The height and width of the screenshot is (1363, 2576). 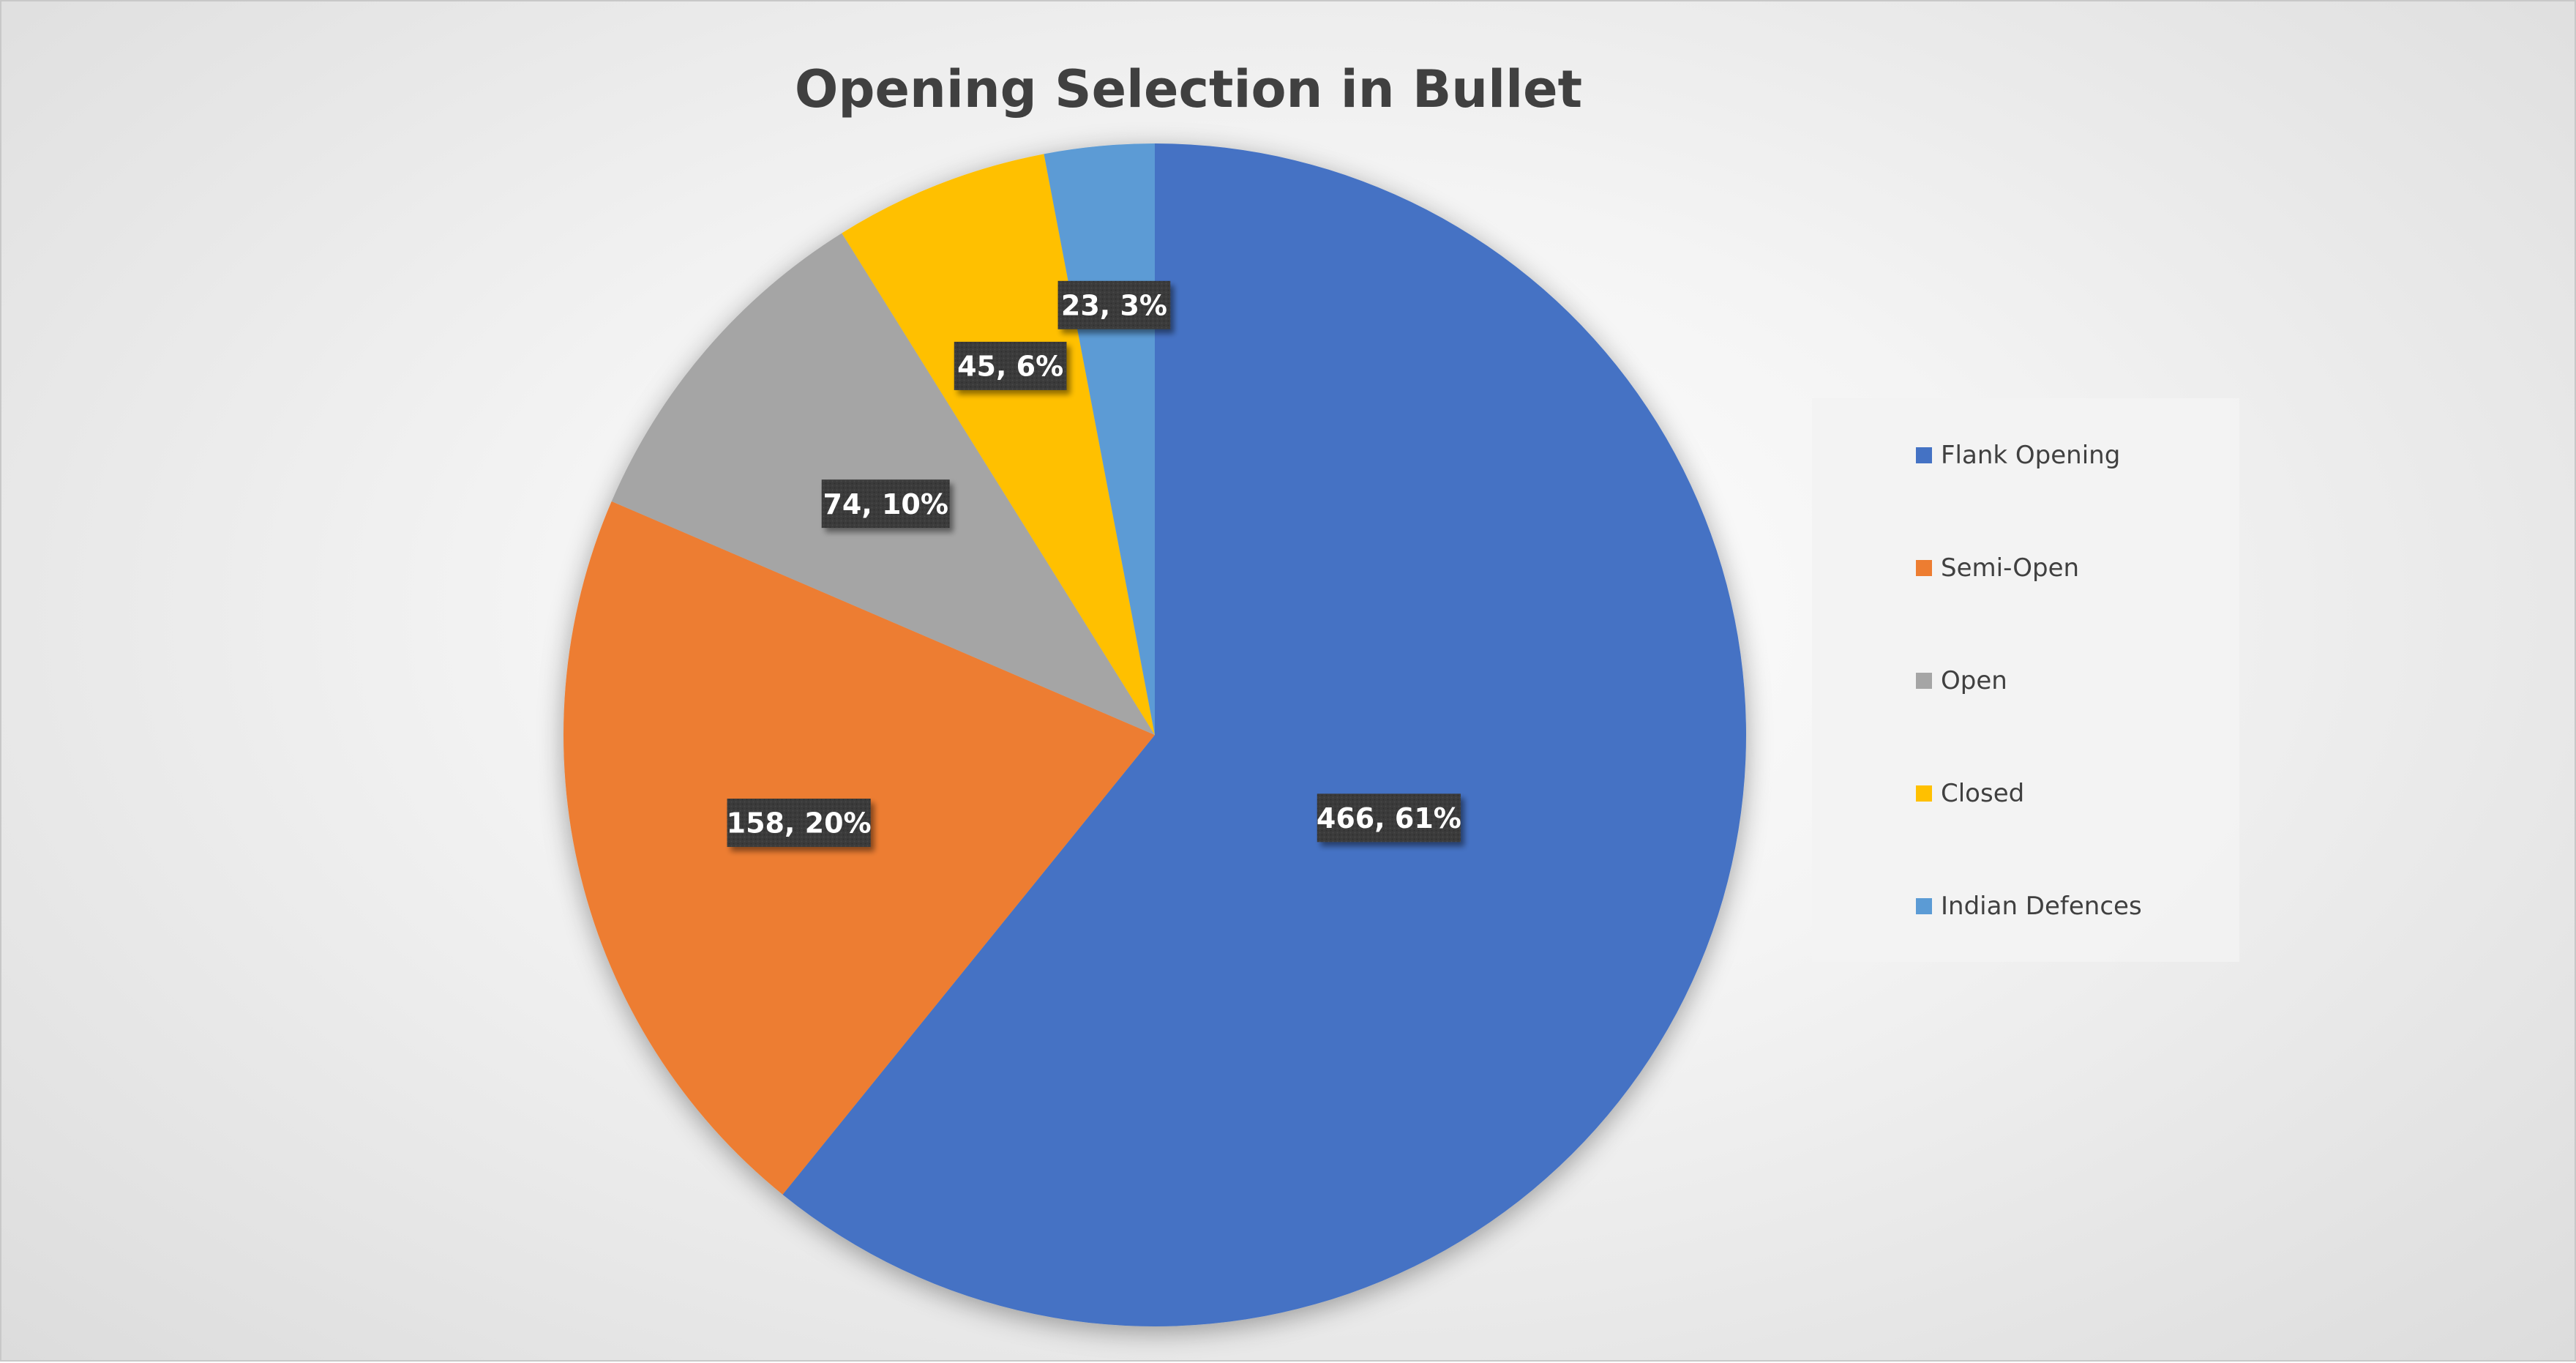 I want to click on legend-item-semi-open: Semi-Open, so click(x=1997, y=568).